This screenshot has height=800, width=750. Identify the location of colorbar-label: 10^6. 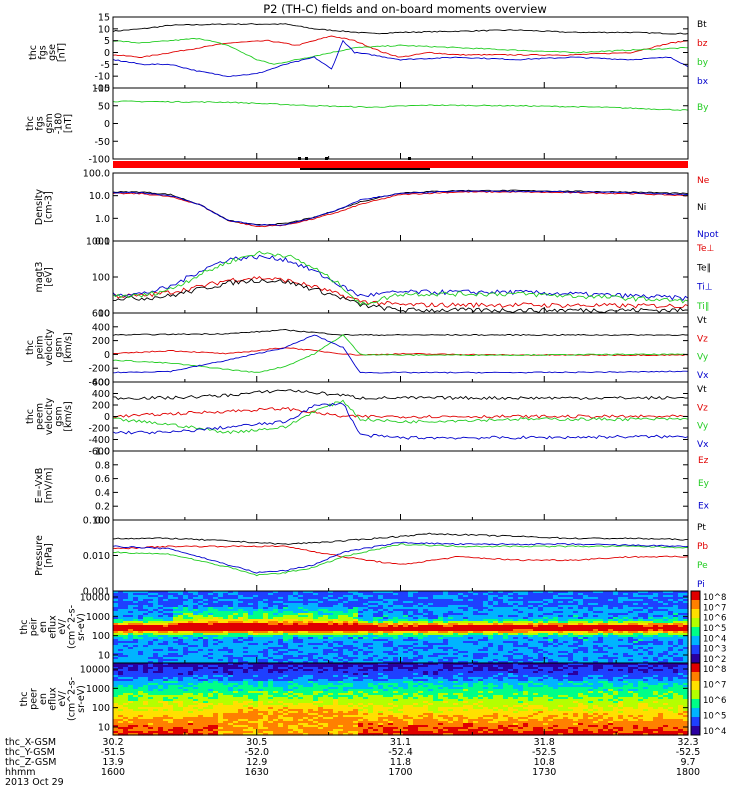
(714, 619).